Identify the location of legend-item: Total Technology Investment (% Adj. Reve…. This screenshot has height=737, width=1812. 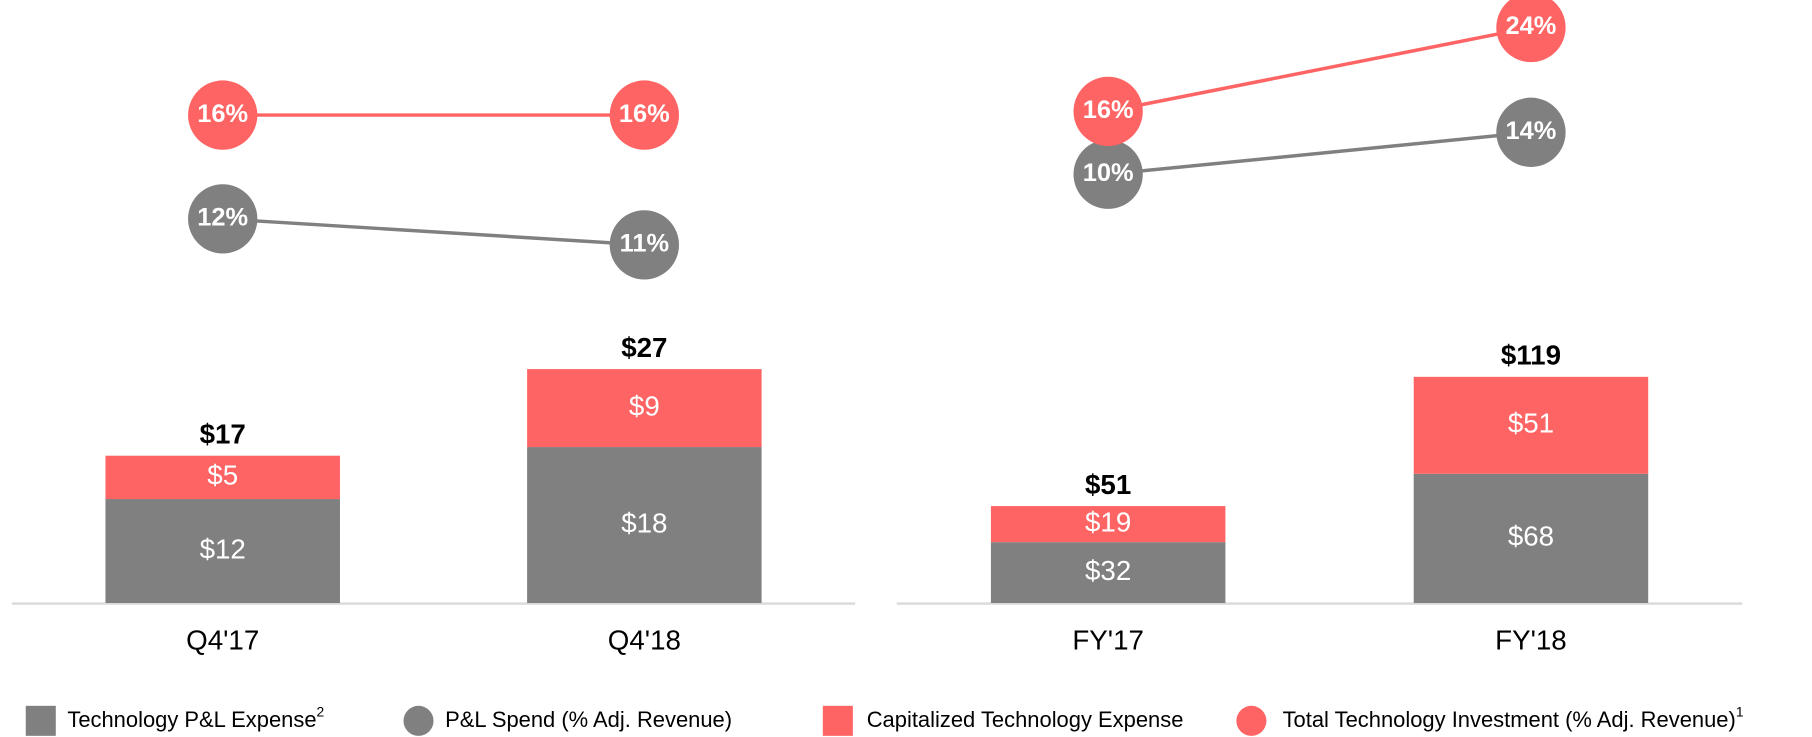
(1490, 719).